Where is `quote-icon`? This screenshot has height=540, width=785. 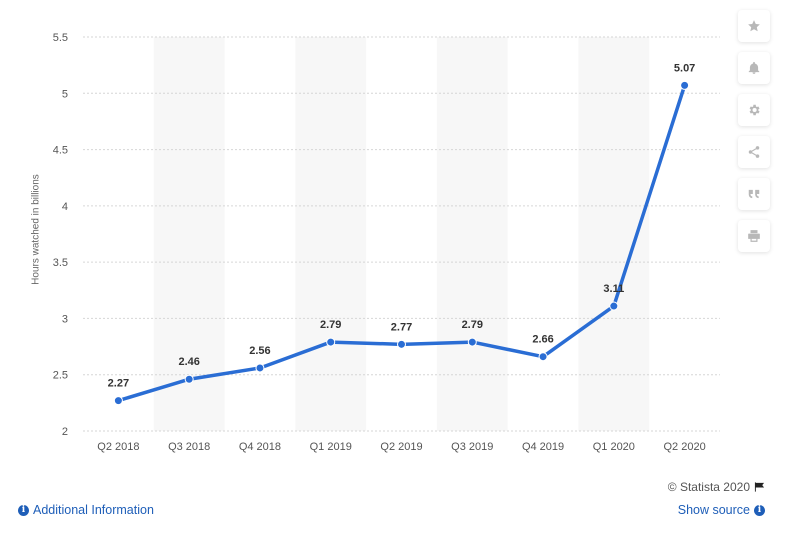 quote-icon is located at coordinates (754, 194).